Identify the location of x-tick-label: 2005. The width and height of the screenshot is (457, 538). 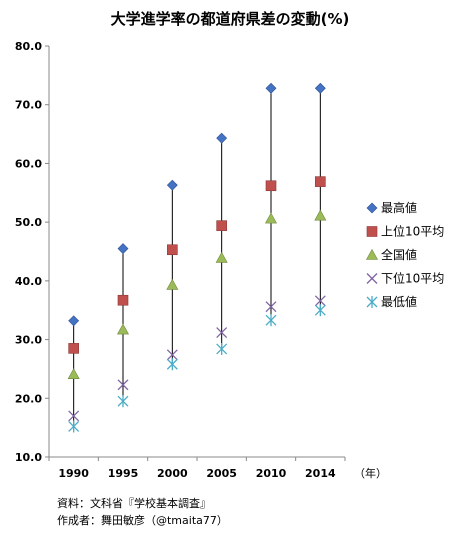
(221, 473).